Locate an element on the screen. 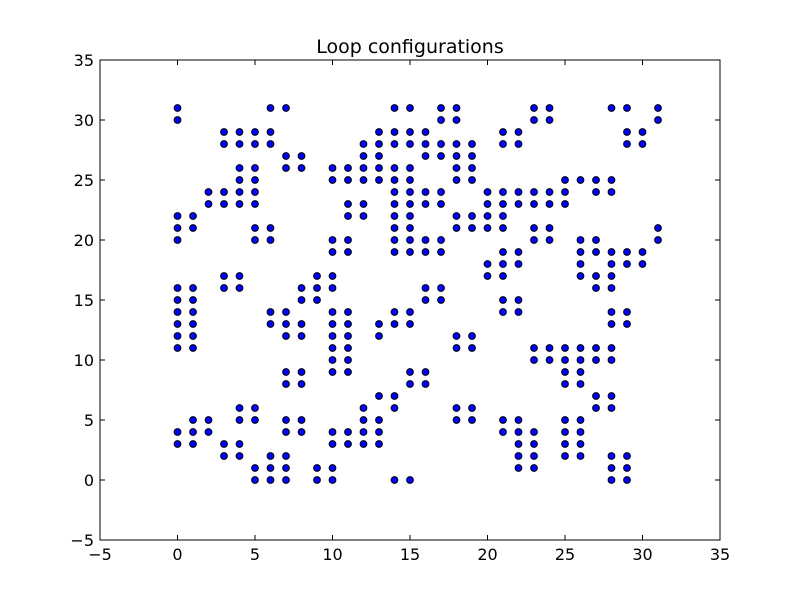 This screenshot has height=604, width=800. x-tick-label: 5 is located at coordinates (255, 554).